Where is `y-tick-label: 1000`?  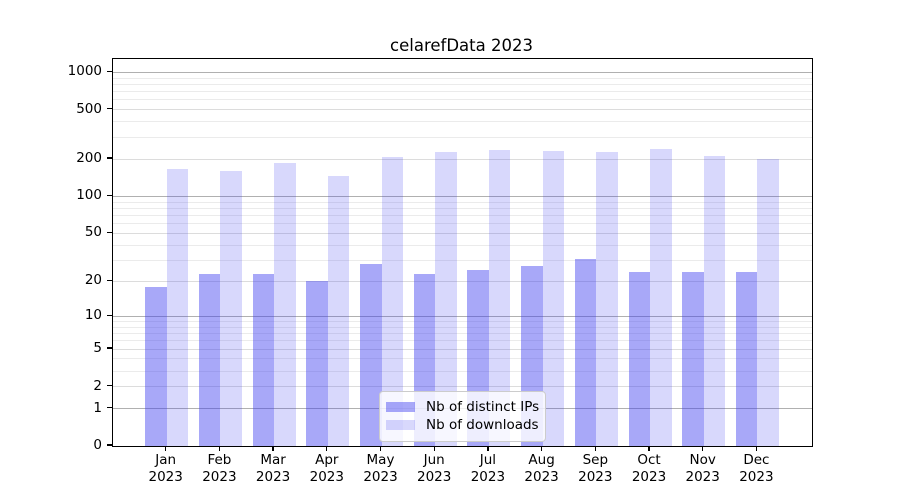 y-tick-label: 1000 is located at coordinates (84, 71).